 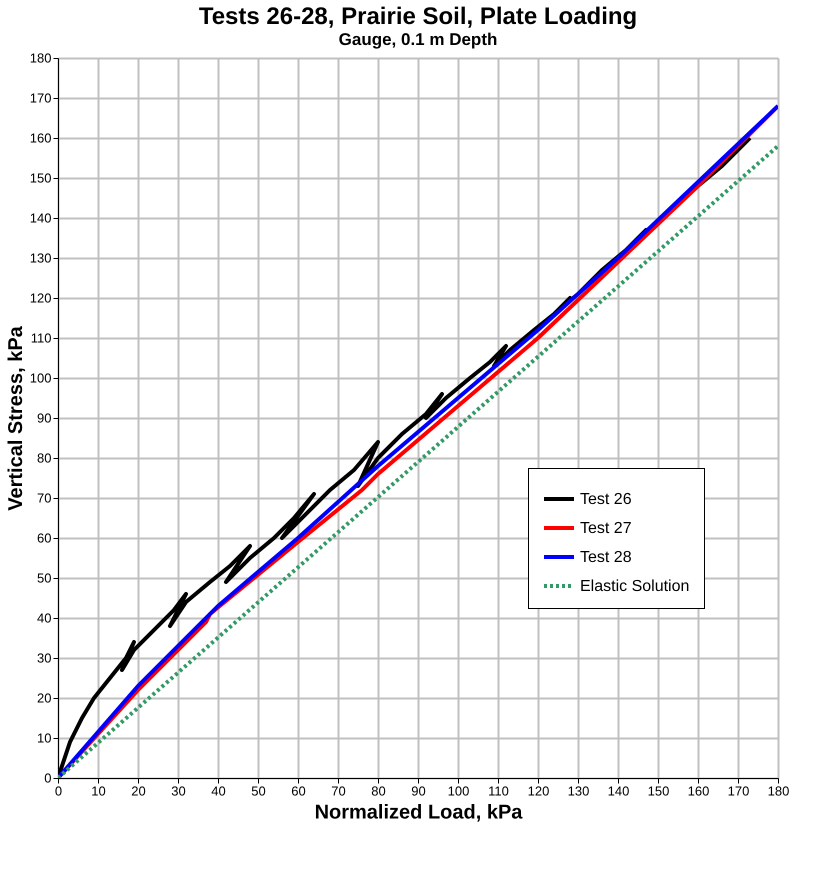 What do you see at coordinates (418, 16) in the screenshot?
I see `chart-title: Tests 26-28, Prairie Soil, Plate Loading` at bounding box center [418, 16].